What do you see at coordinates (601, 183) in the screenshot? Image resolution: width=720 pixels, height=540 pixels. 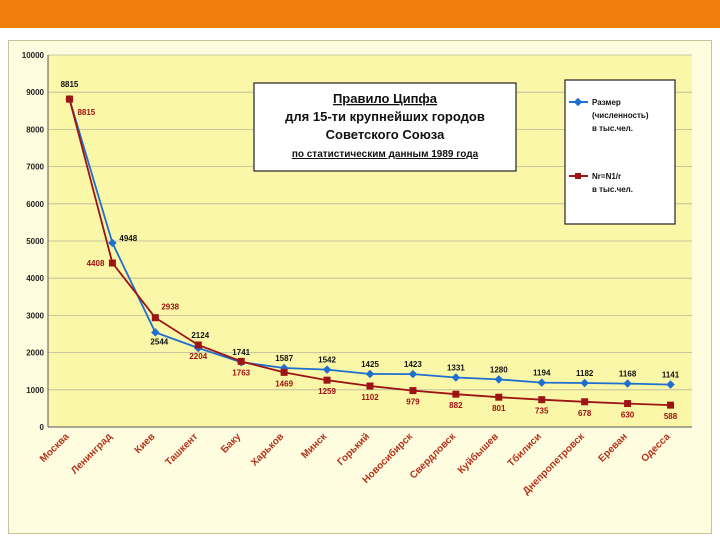 I see `legend-item-zipf: Nr=N1/r в тыс.чел.` at bounding box center [601, 183].